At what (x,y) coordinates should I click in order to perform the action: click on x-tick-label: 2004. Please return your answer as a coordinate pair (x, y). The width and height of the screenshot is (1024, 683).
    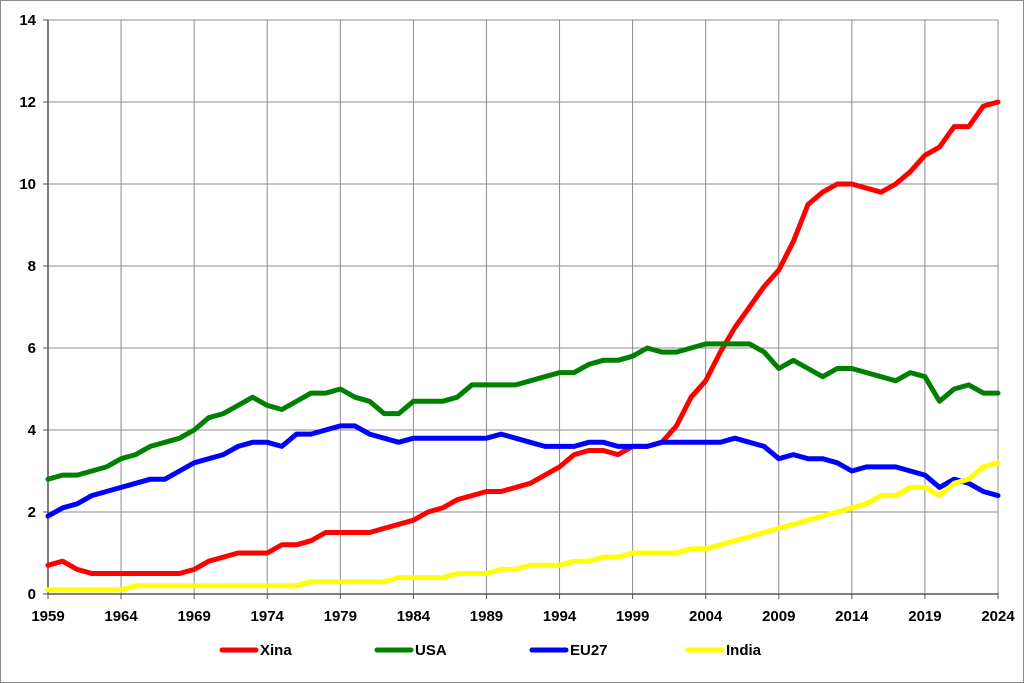
    Looking at the image, I should click on (706, 616).